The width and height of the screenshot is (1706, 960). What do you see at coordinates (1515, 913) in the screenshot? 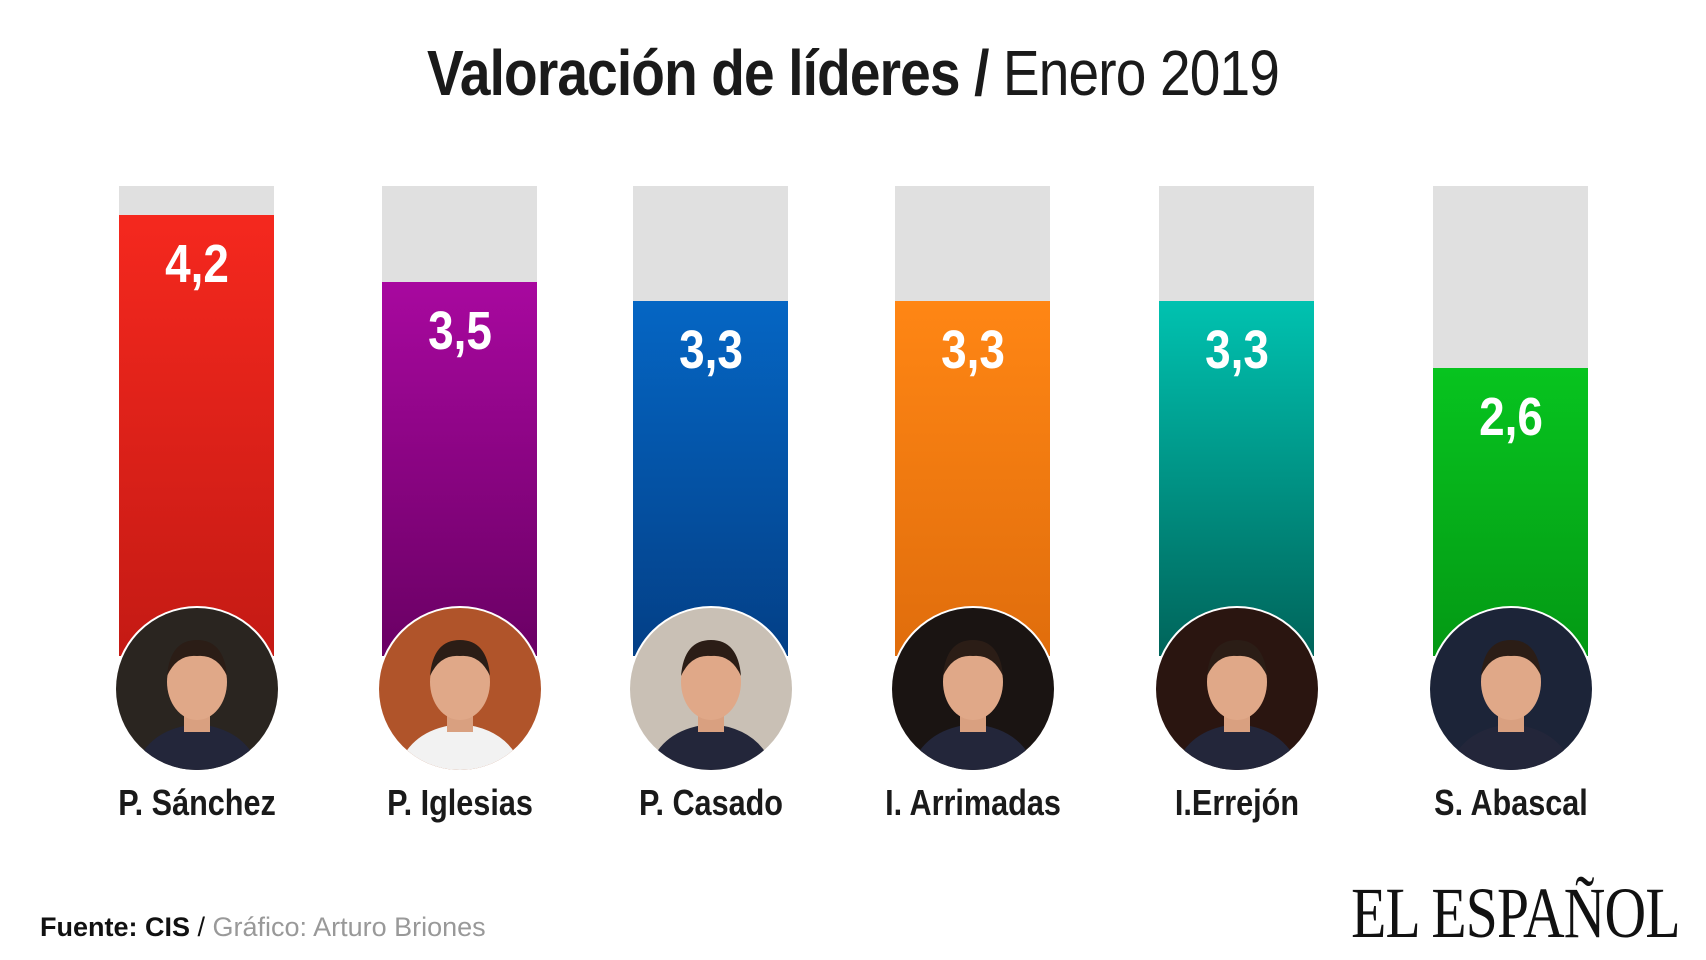
I see `logo: EL ESPAÑOL` at bounding box center [1515, 913].